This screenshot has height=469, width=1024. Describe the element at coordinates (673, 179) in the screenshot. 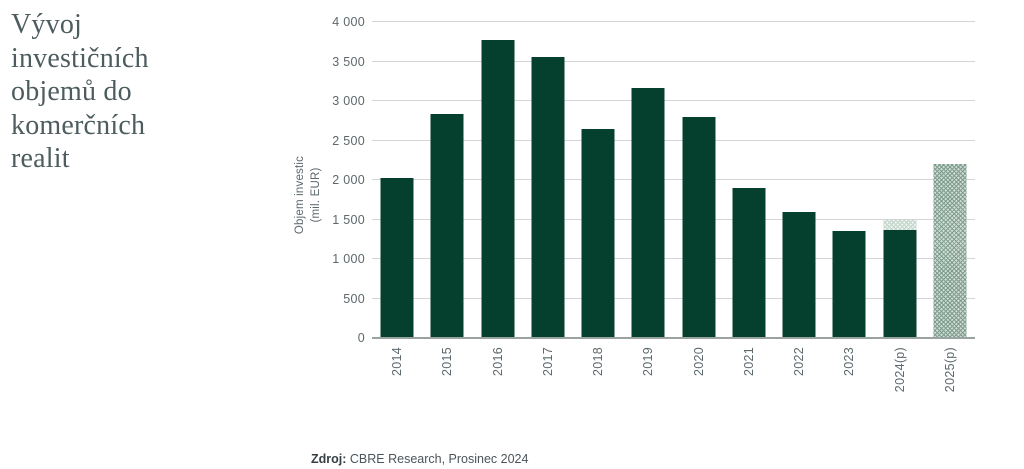

I see `gridline-2000` at that location.